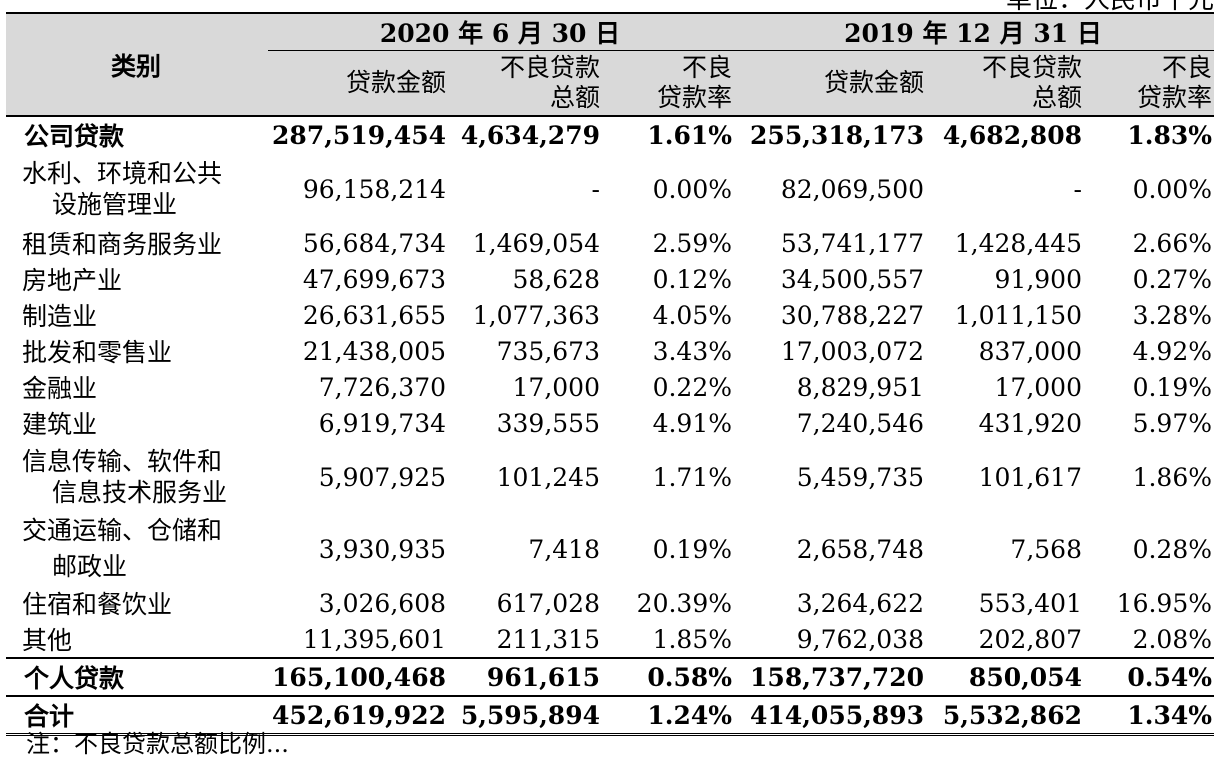 The height and width of the screenshot is (759, 1224). Describe the element at coordinates (852, 351) in the screenshot. I see `cell: 17,003,072` at that location.